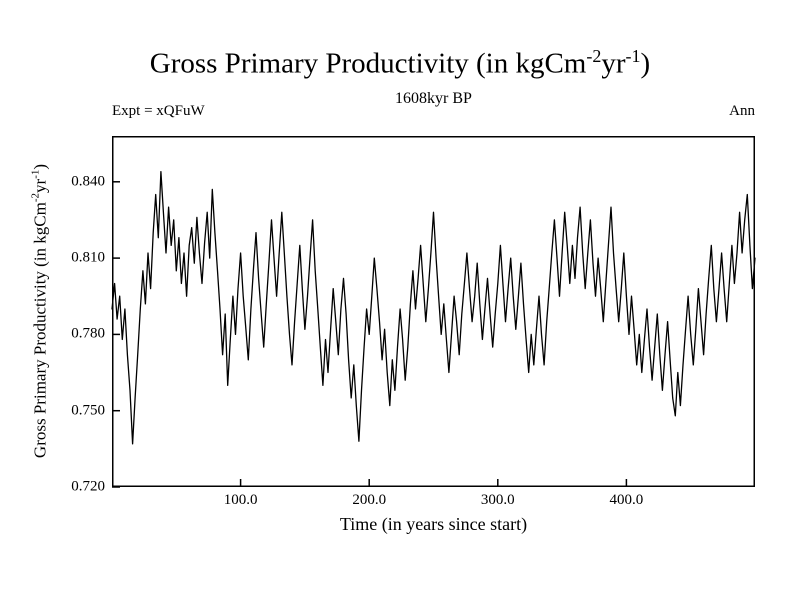 The width and height of the screenshot is (800, 600). Describe the element at coordinates (626, 500) in the screenshot. I see `x-tick-label: 400.0` at that location.